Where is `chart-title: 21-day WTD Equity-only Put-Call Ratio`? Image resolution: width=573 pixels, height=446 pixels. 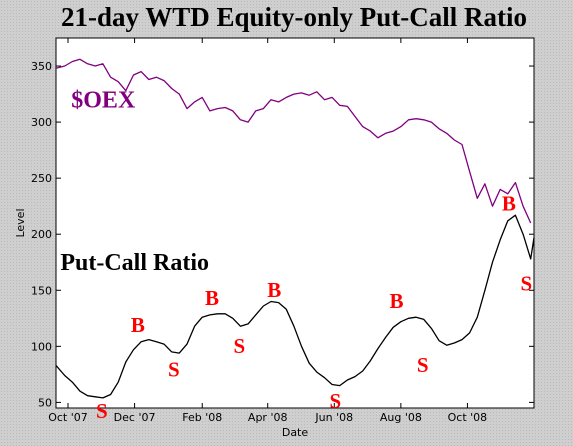 chart-title: 21-day WTD Equity-only Put-Call Ratio is located at coordinates (294, 17).